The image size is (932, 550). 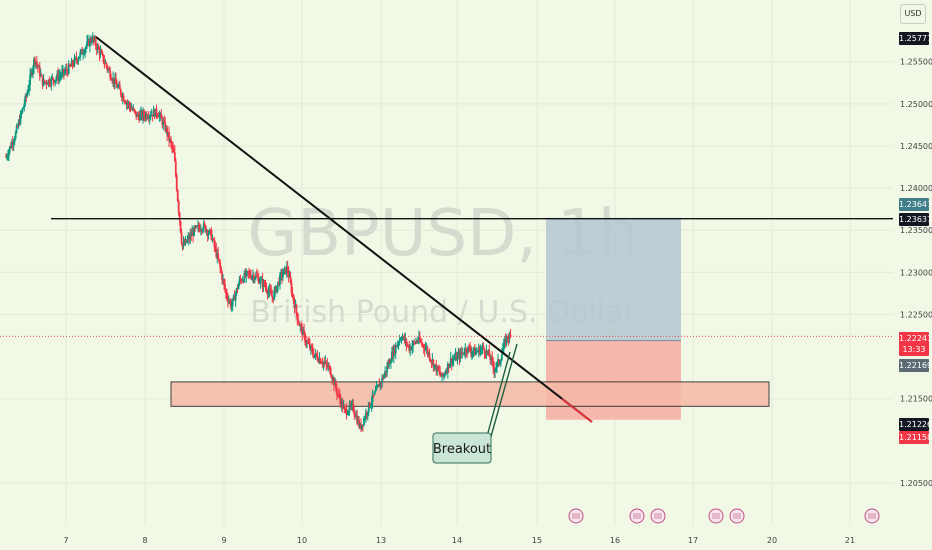 What do you see at coordinates (459, 540) in the screenshot?
I see `time-axis: 7 8 9 10 13 14 15 16 17 20 21` at bounding box center [459, 540].